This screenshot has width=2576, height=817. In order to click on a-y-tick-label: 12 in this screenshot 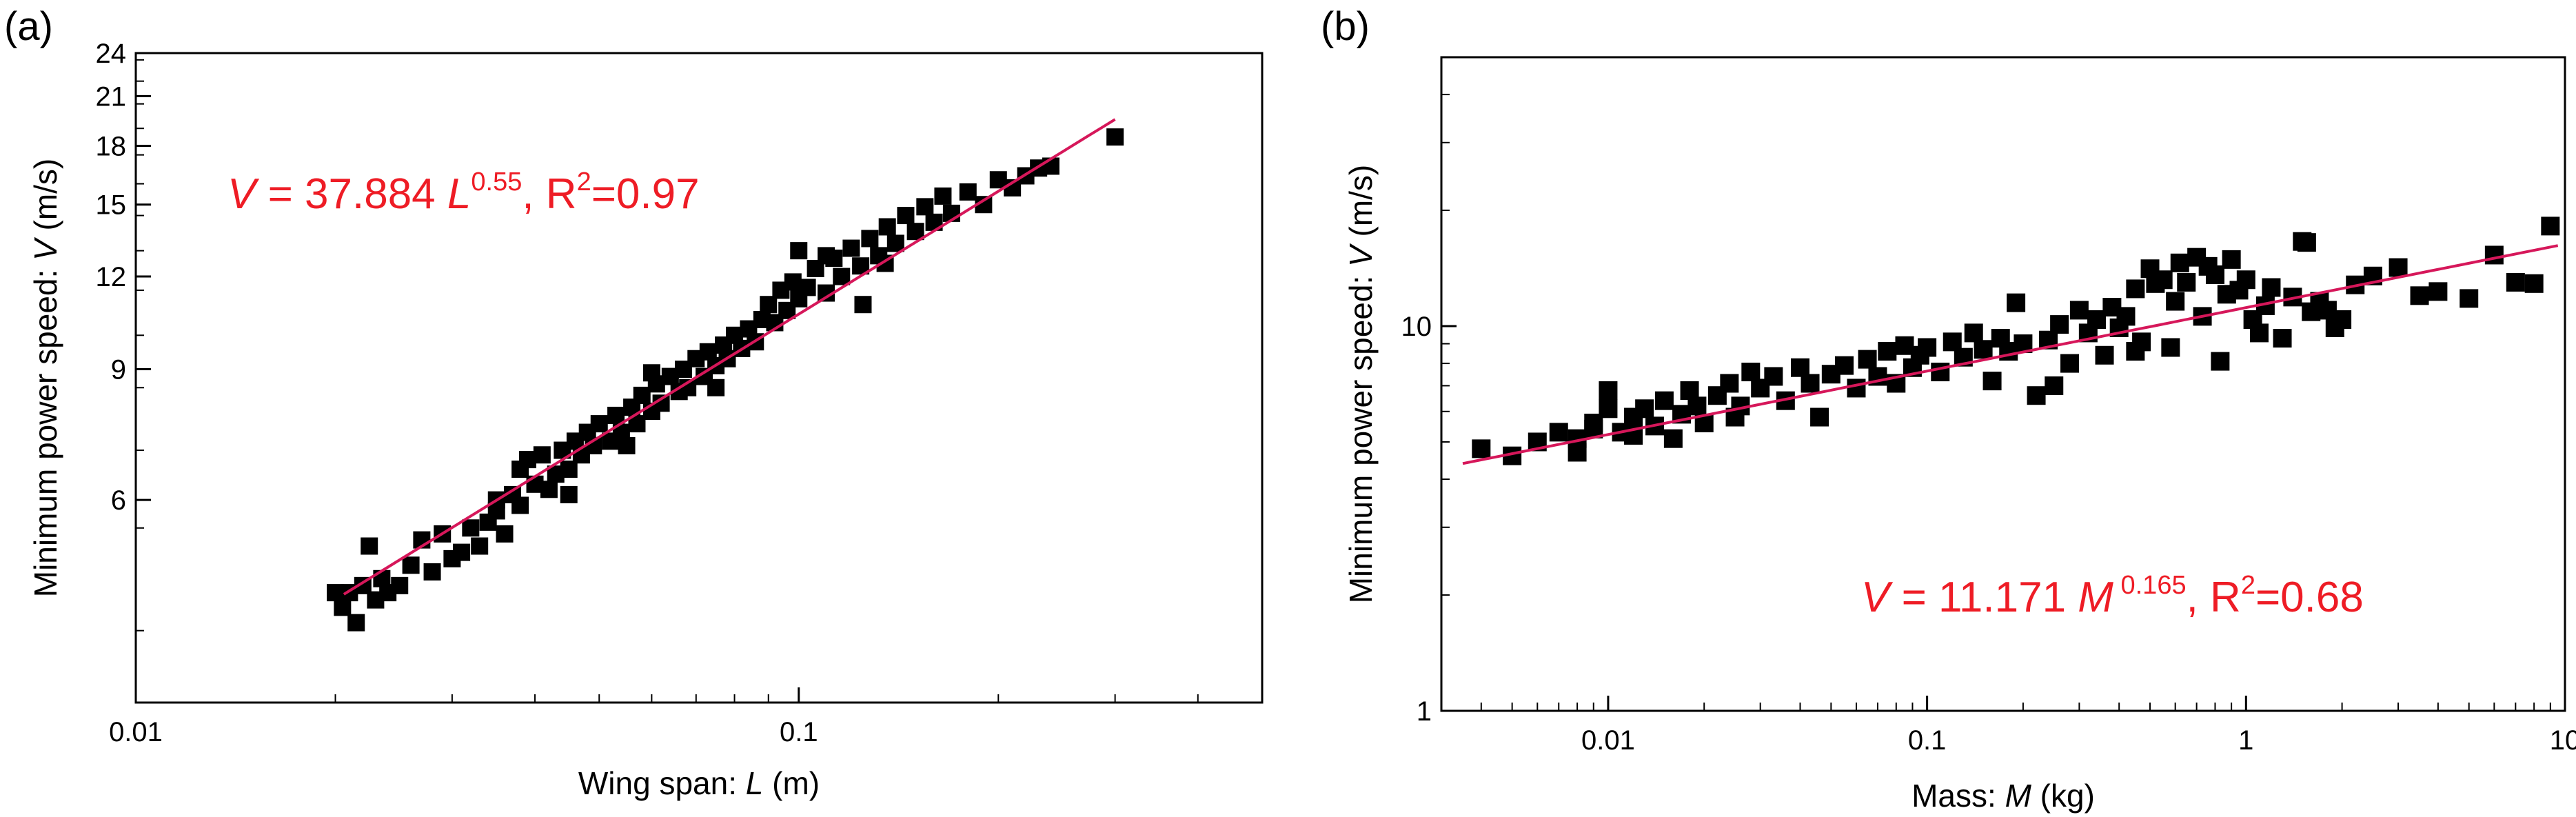, I will do `click(111, 277)`.